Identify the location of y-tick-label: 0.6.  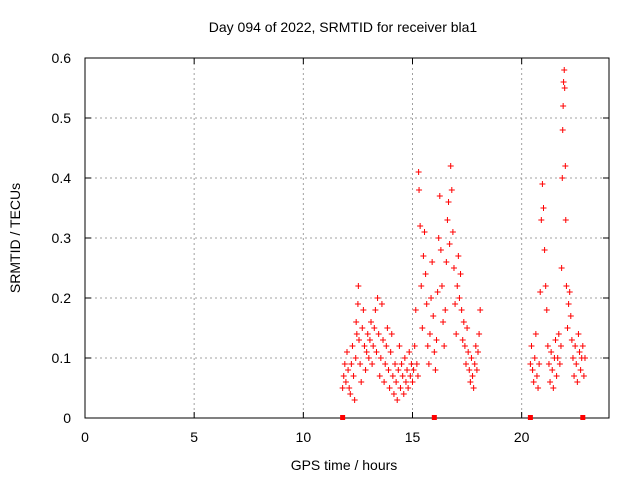
(62, 58).